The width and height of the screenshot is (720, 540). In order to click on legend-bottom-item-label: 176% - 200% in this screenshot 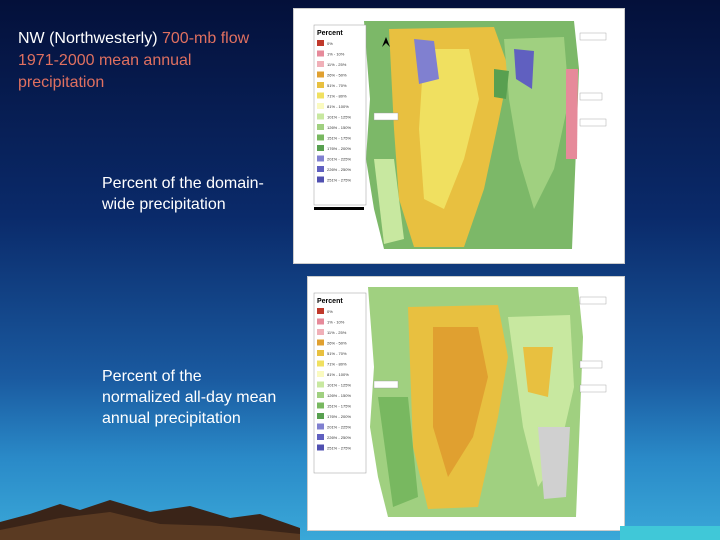, I will do `click(339, 416)`.